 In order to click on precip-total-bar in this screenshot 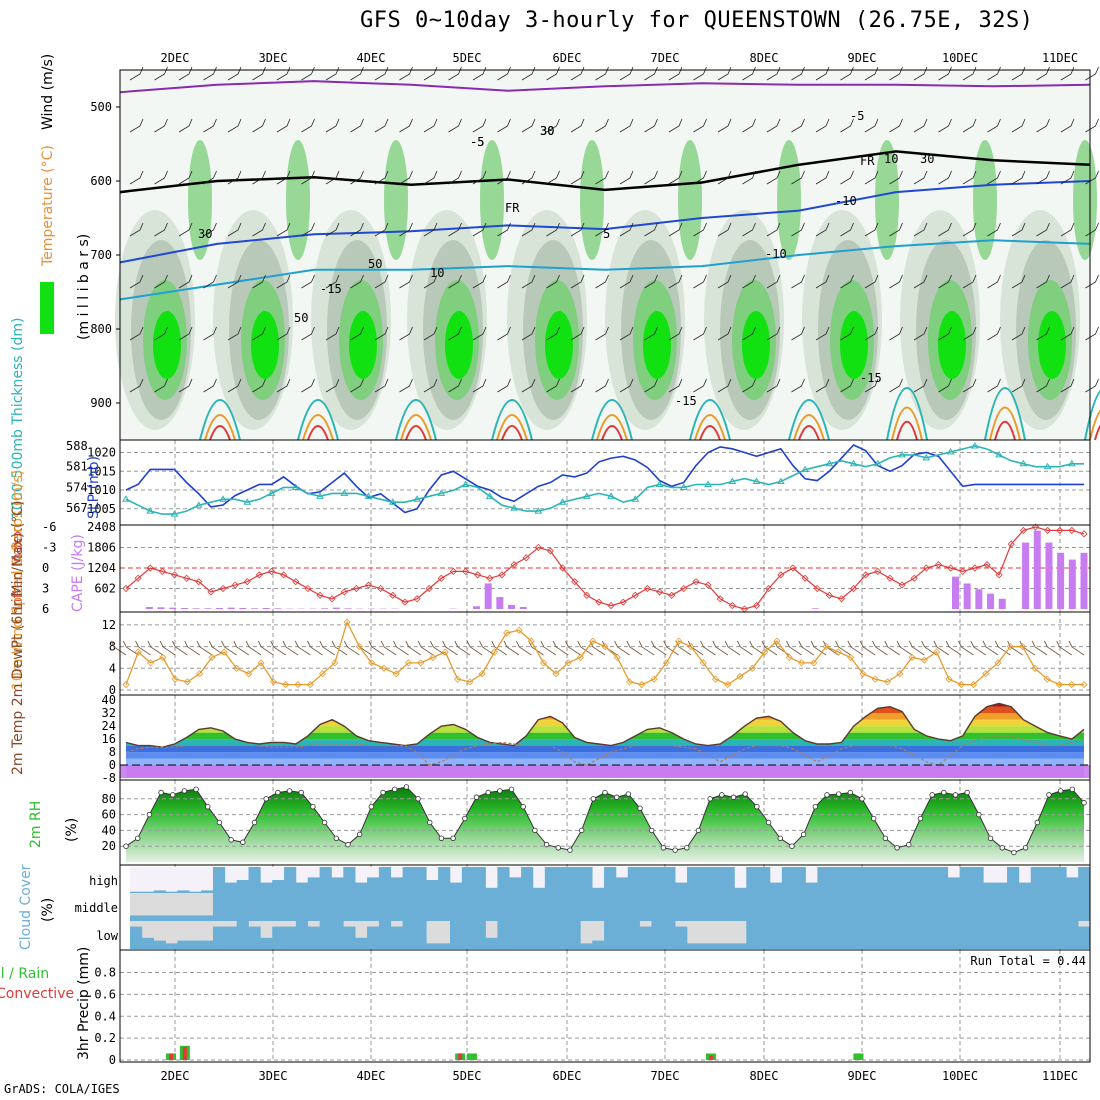, I will do `click(471, 1056)`.